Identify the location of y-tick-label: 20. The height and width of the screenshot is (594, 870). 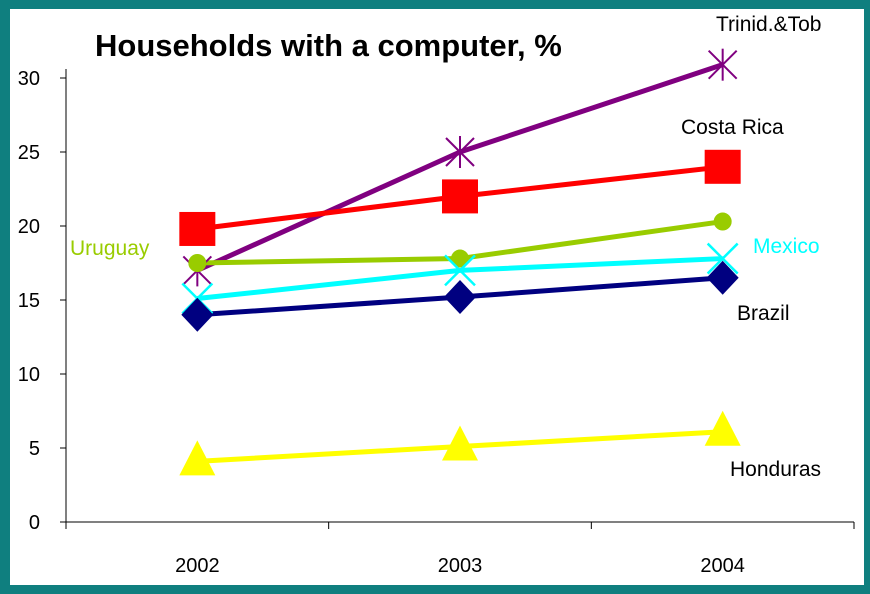
(29, 227).